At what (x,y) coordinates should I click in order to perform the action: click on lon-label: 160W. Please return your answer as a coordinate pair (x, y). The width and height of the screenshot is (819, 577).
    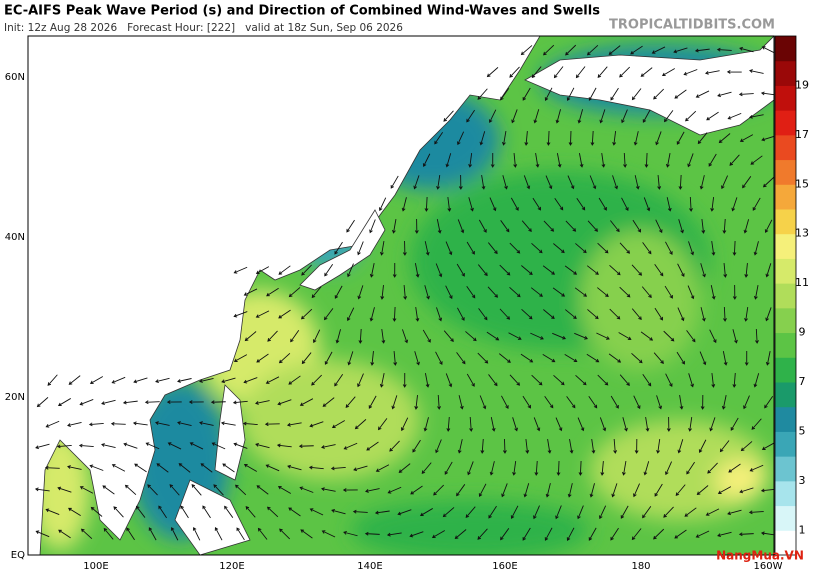
    Looking at the image, I should click on (768, 566).